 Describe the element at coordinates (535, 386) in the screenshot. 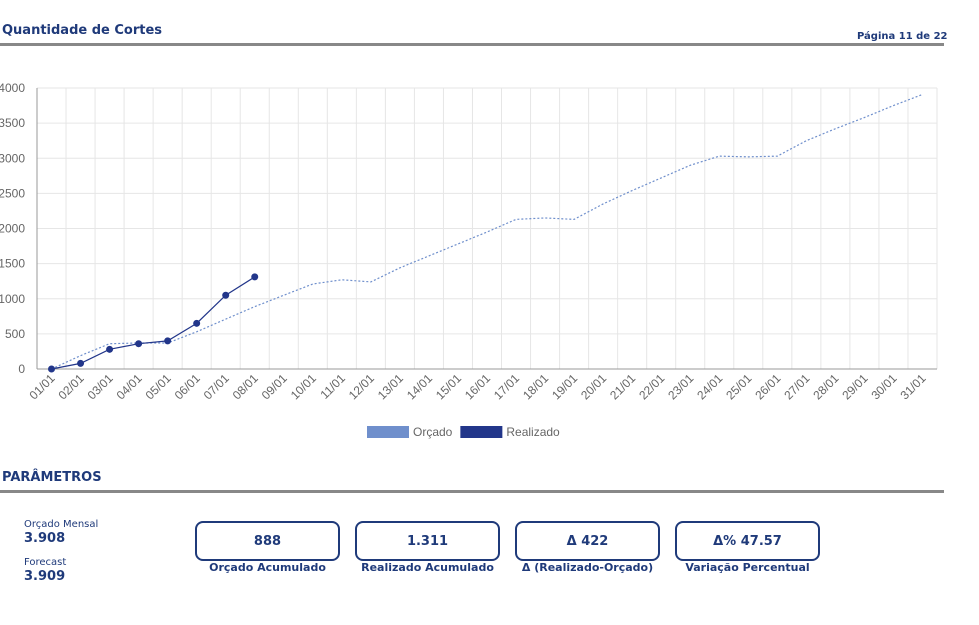

I see `x-tick-label: 18/01` at that location.